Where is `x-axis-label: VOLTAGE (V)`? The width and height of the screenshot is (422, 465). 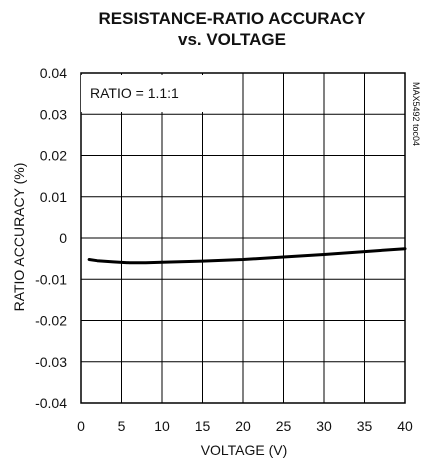
x-axis-label: VOLTAGE (V) is located at coordinates (244, 450).